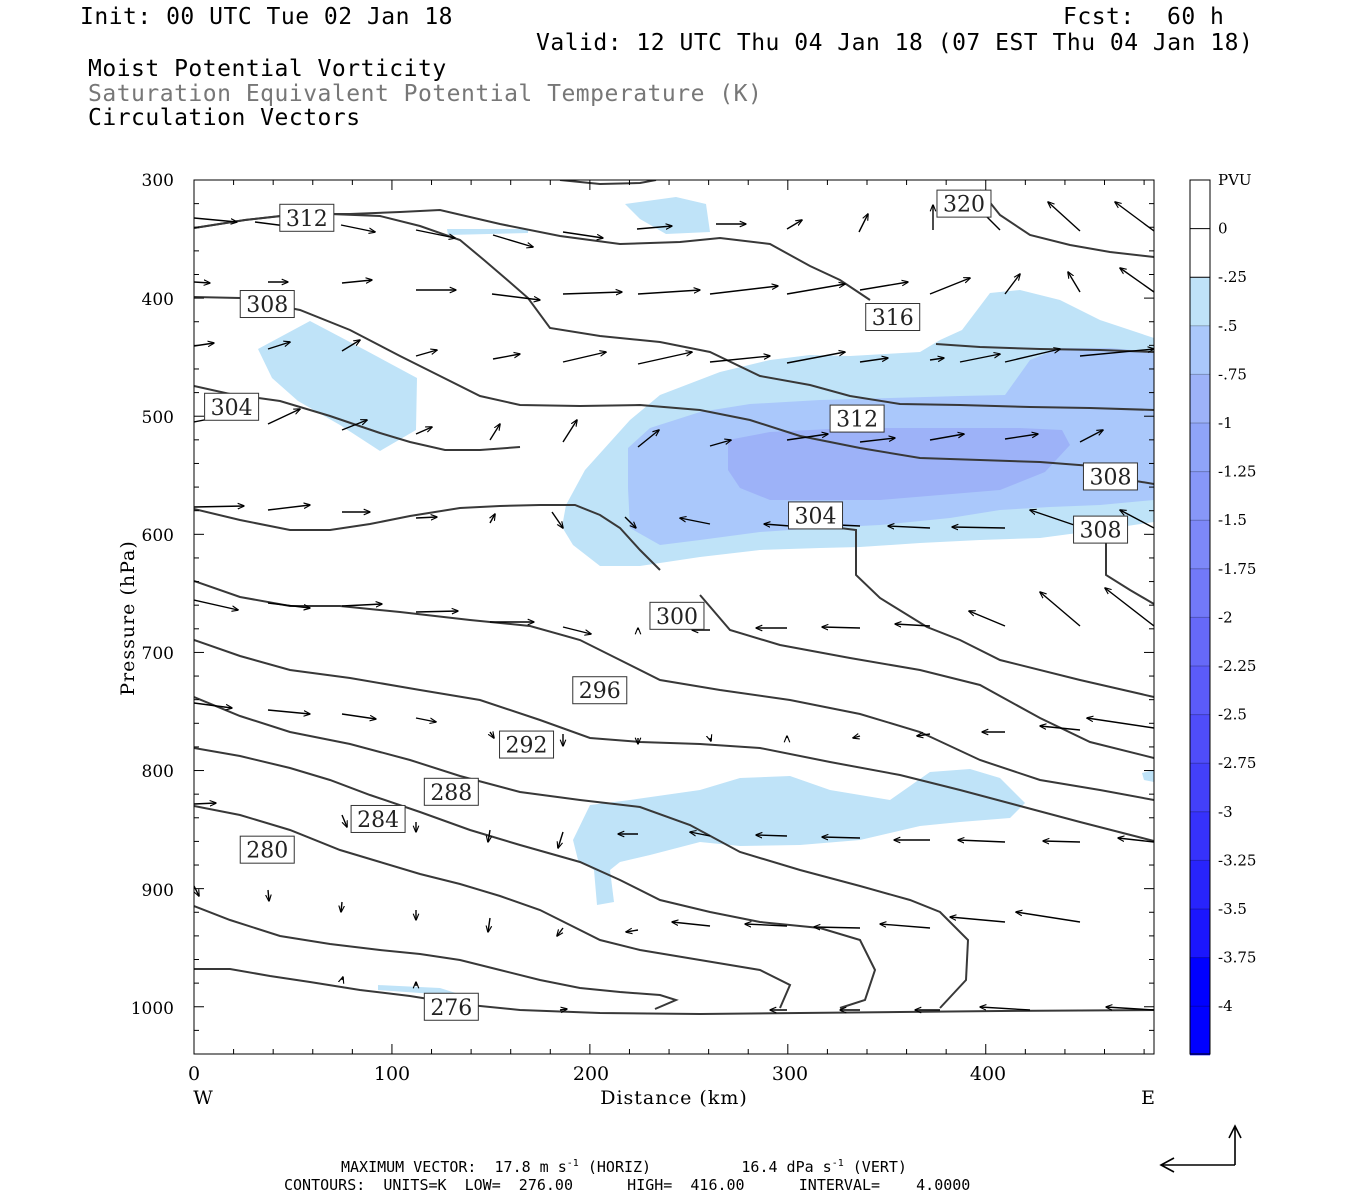  I want to click on max-vector-prefix: MAXIMUM VECTOR:, so click(409, 1167).